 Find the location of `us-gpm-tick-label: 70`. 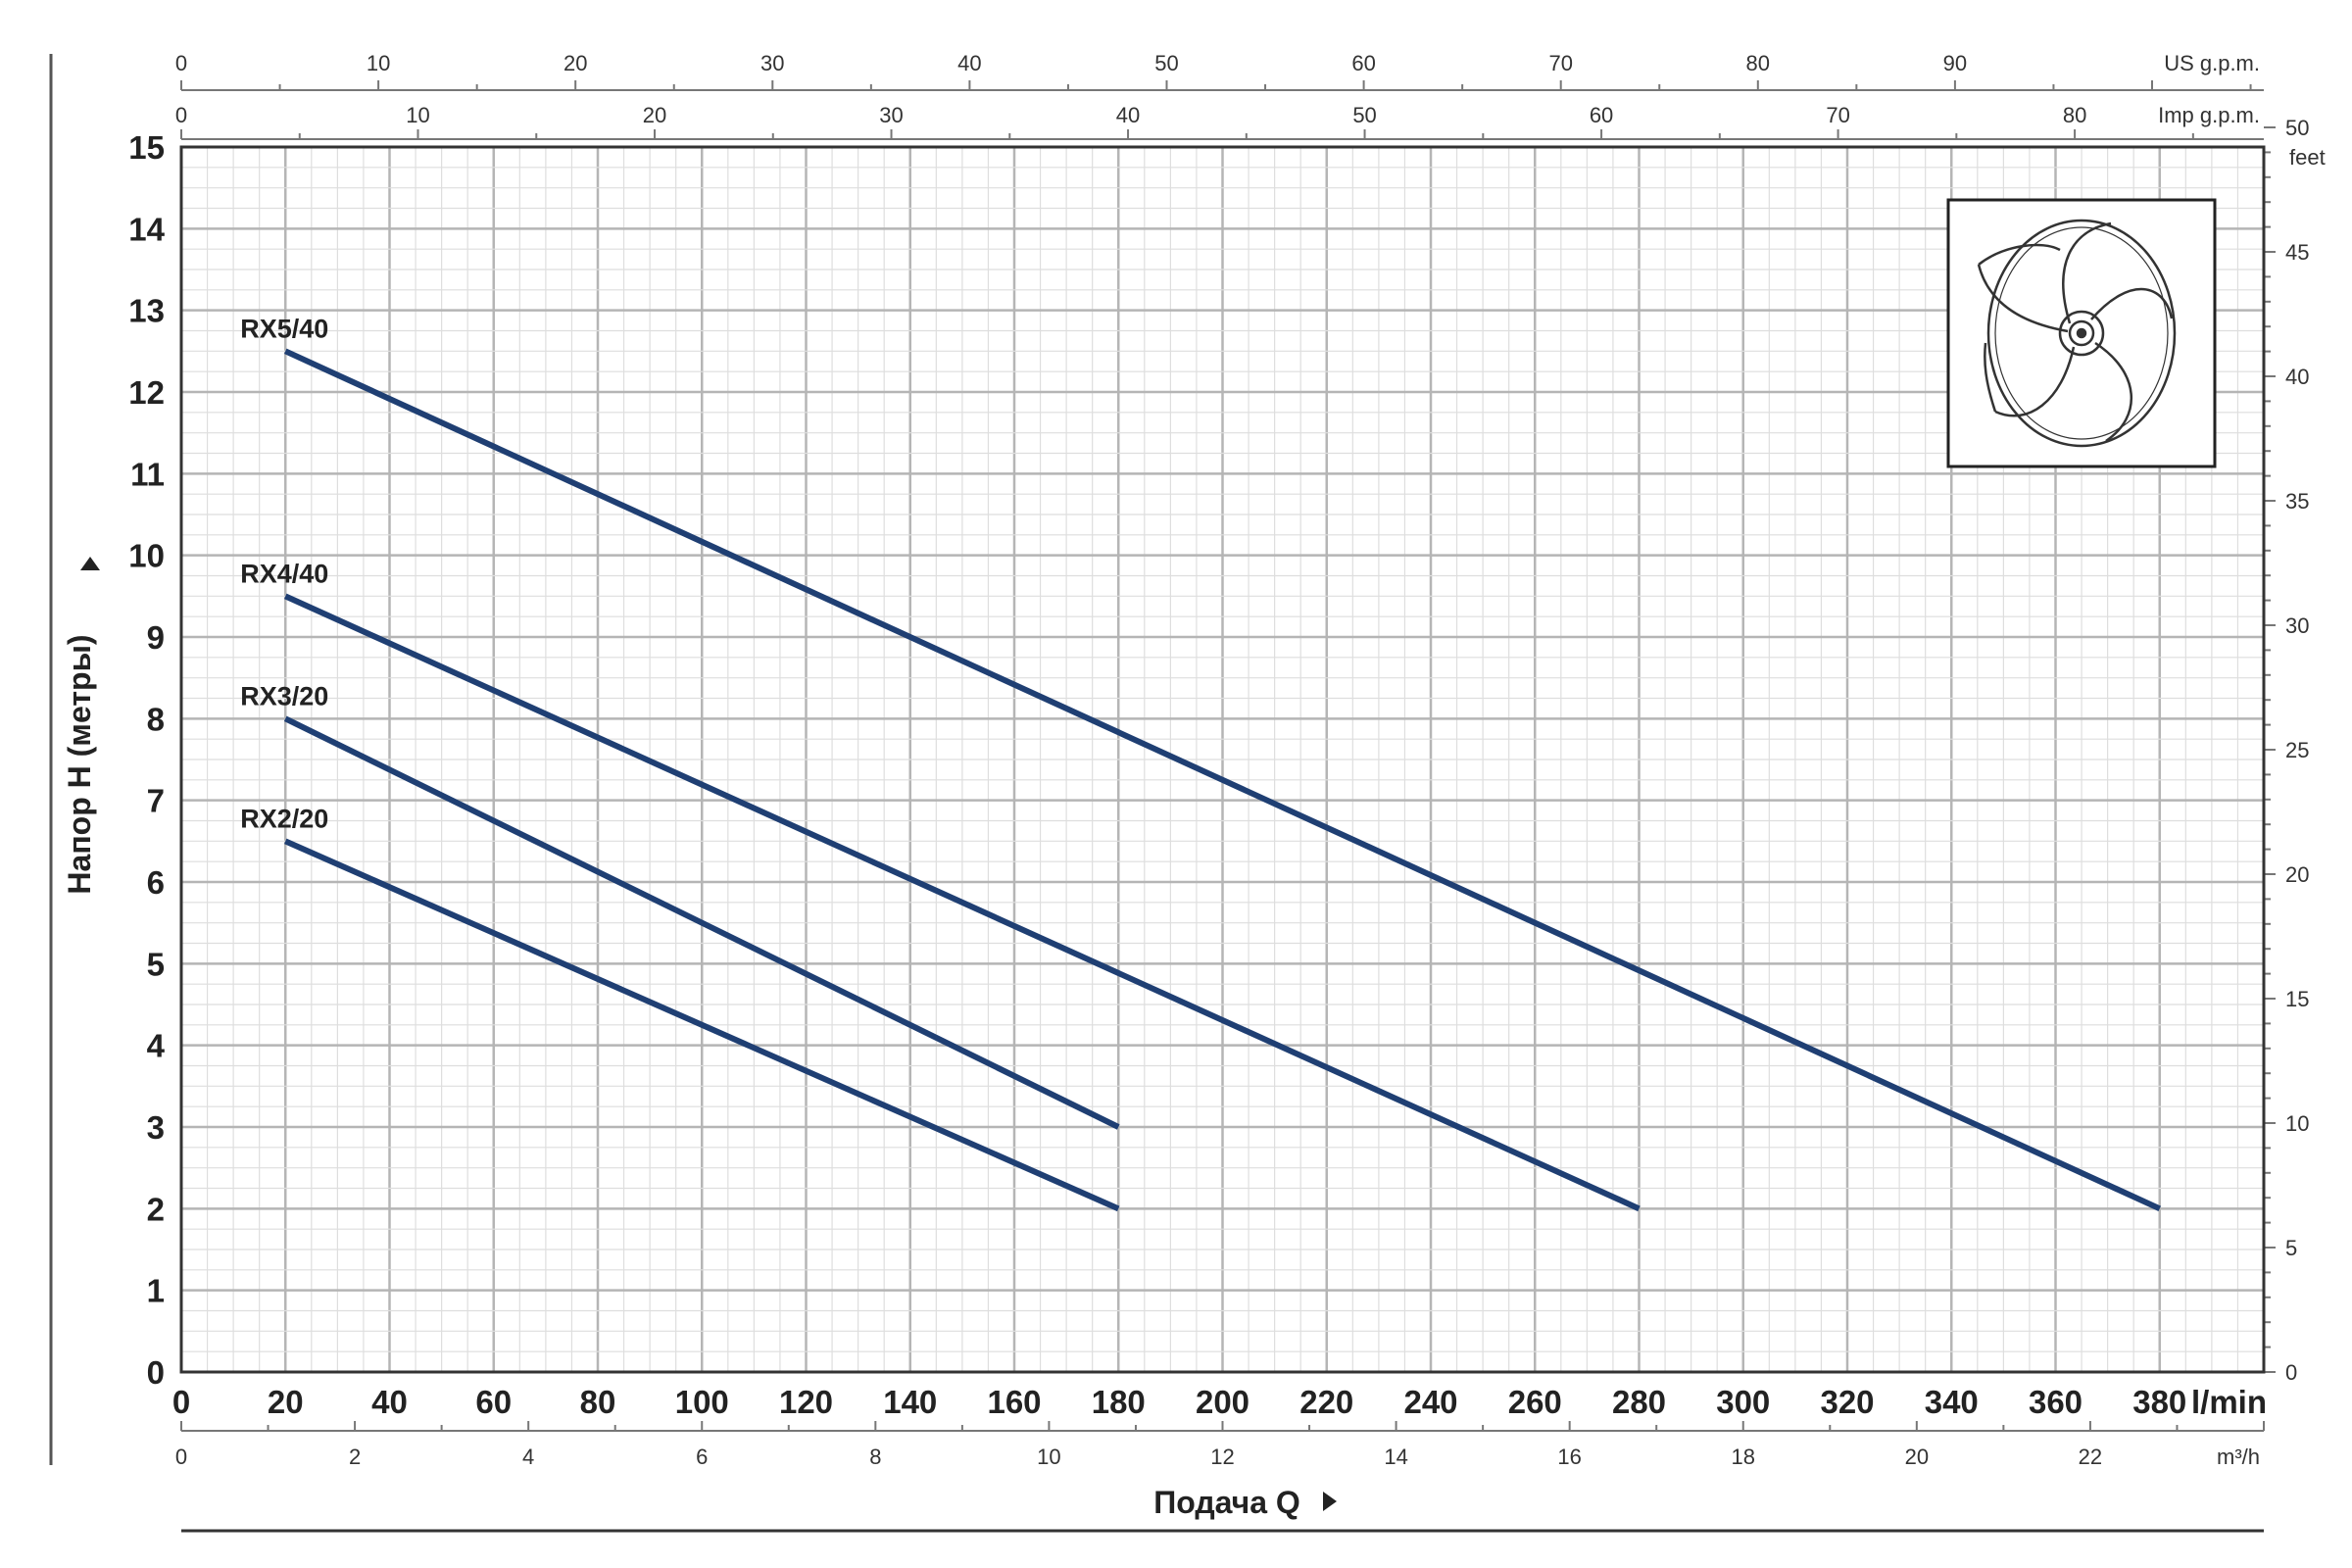

us-gpm-tick-label: 70 is located at coordinates (1560, 63).